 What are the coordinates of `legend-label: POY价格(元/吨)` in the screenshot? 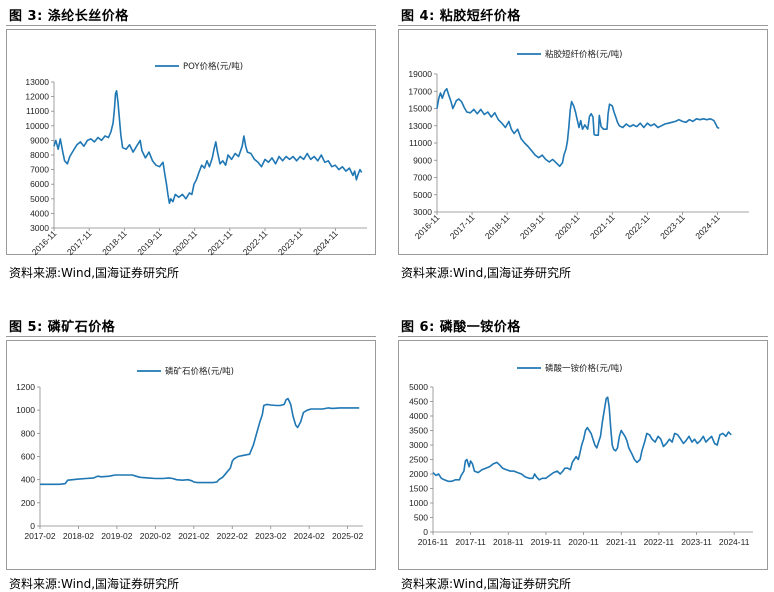 It's located at (213, 66).